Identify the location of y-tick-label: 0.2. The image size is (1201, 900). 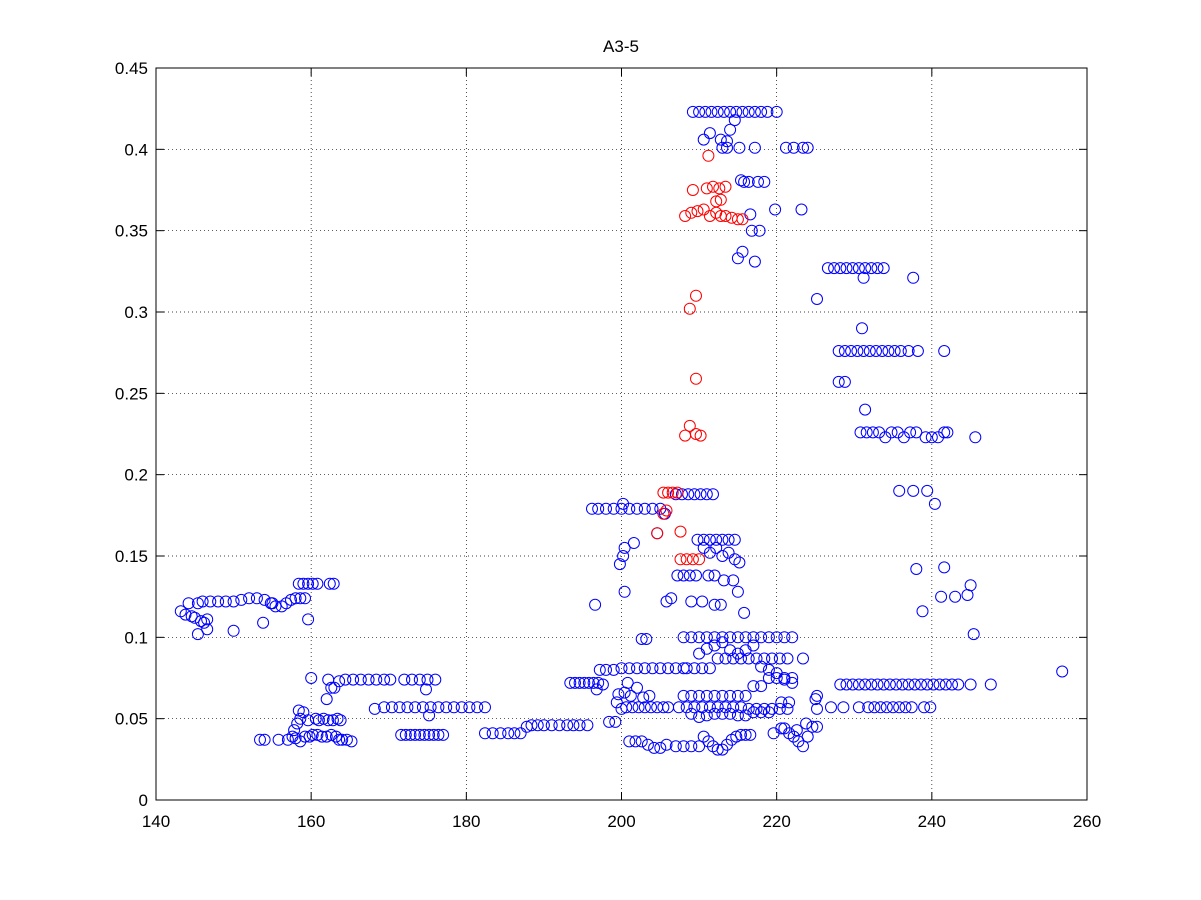
(136, 475).